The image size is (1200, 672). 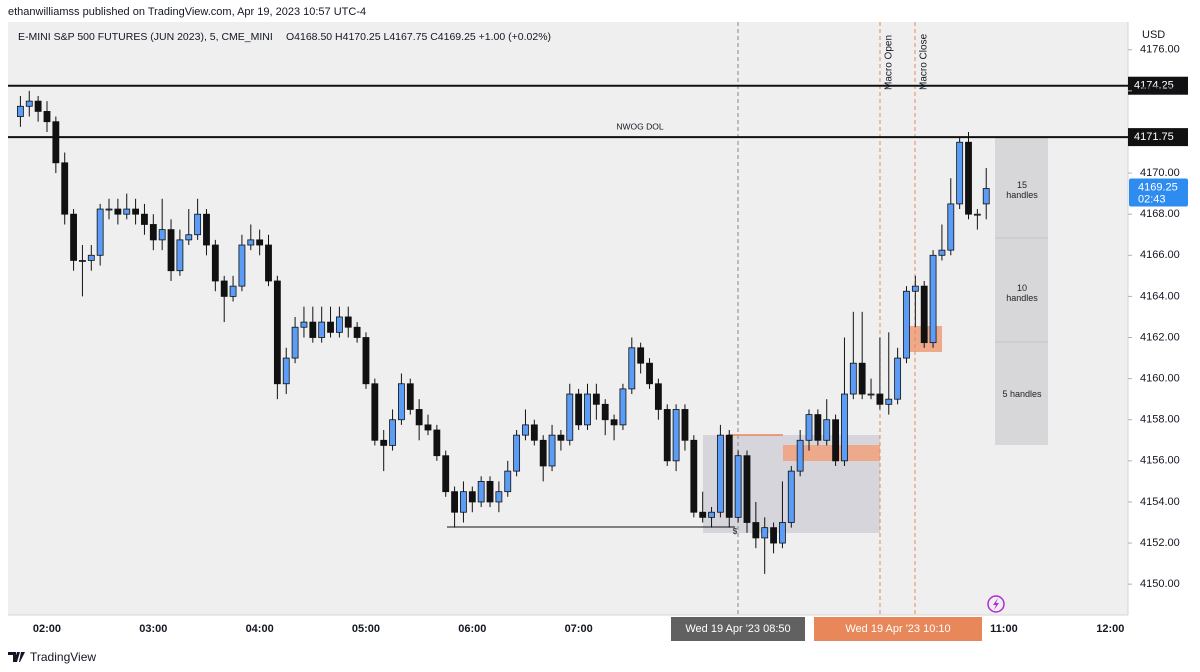 What do you see at coordinates (1022, 293) in the screenshot?
I see `handles-label: 10 handles` at bounding box center [1022, 293].